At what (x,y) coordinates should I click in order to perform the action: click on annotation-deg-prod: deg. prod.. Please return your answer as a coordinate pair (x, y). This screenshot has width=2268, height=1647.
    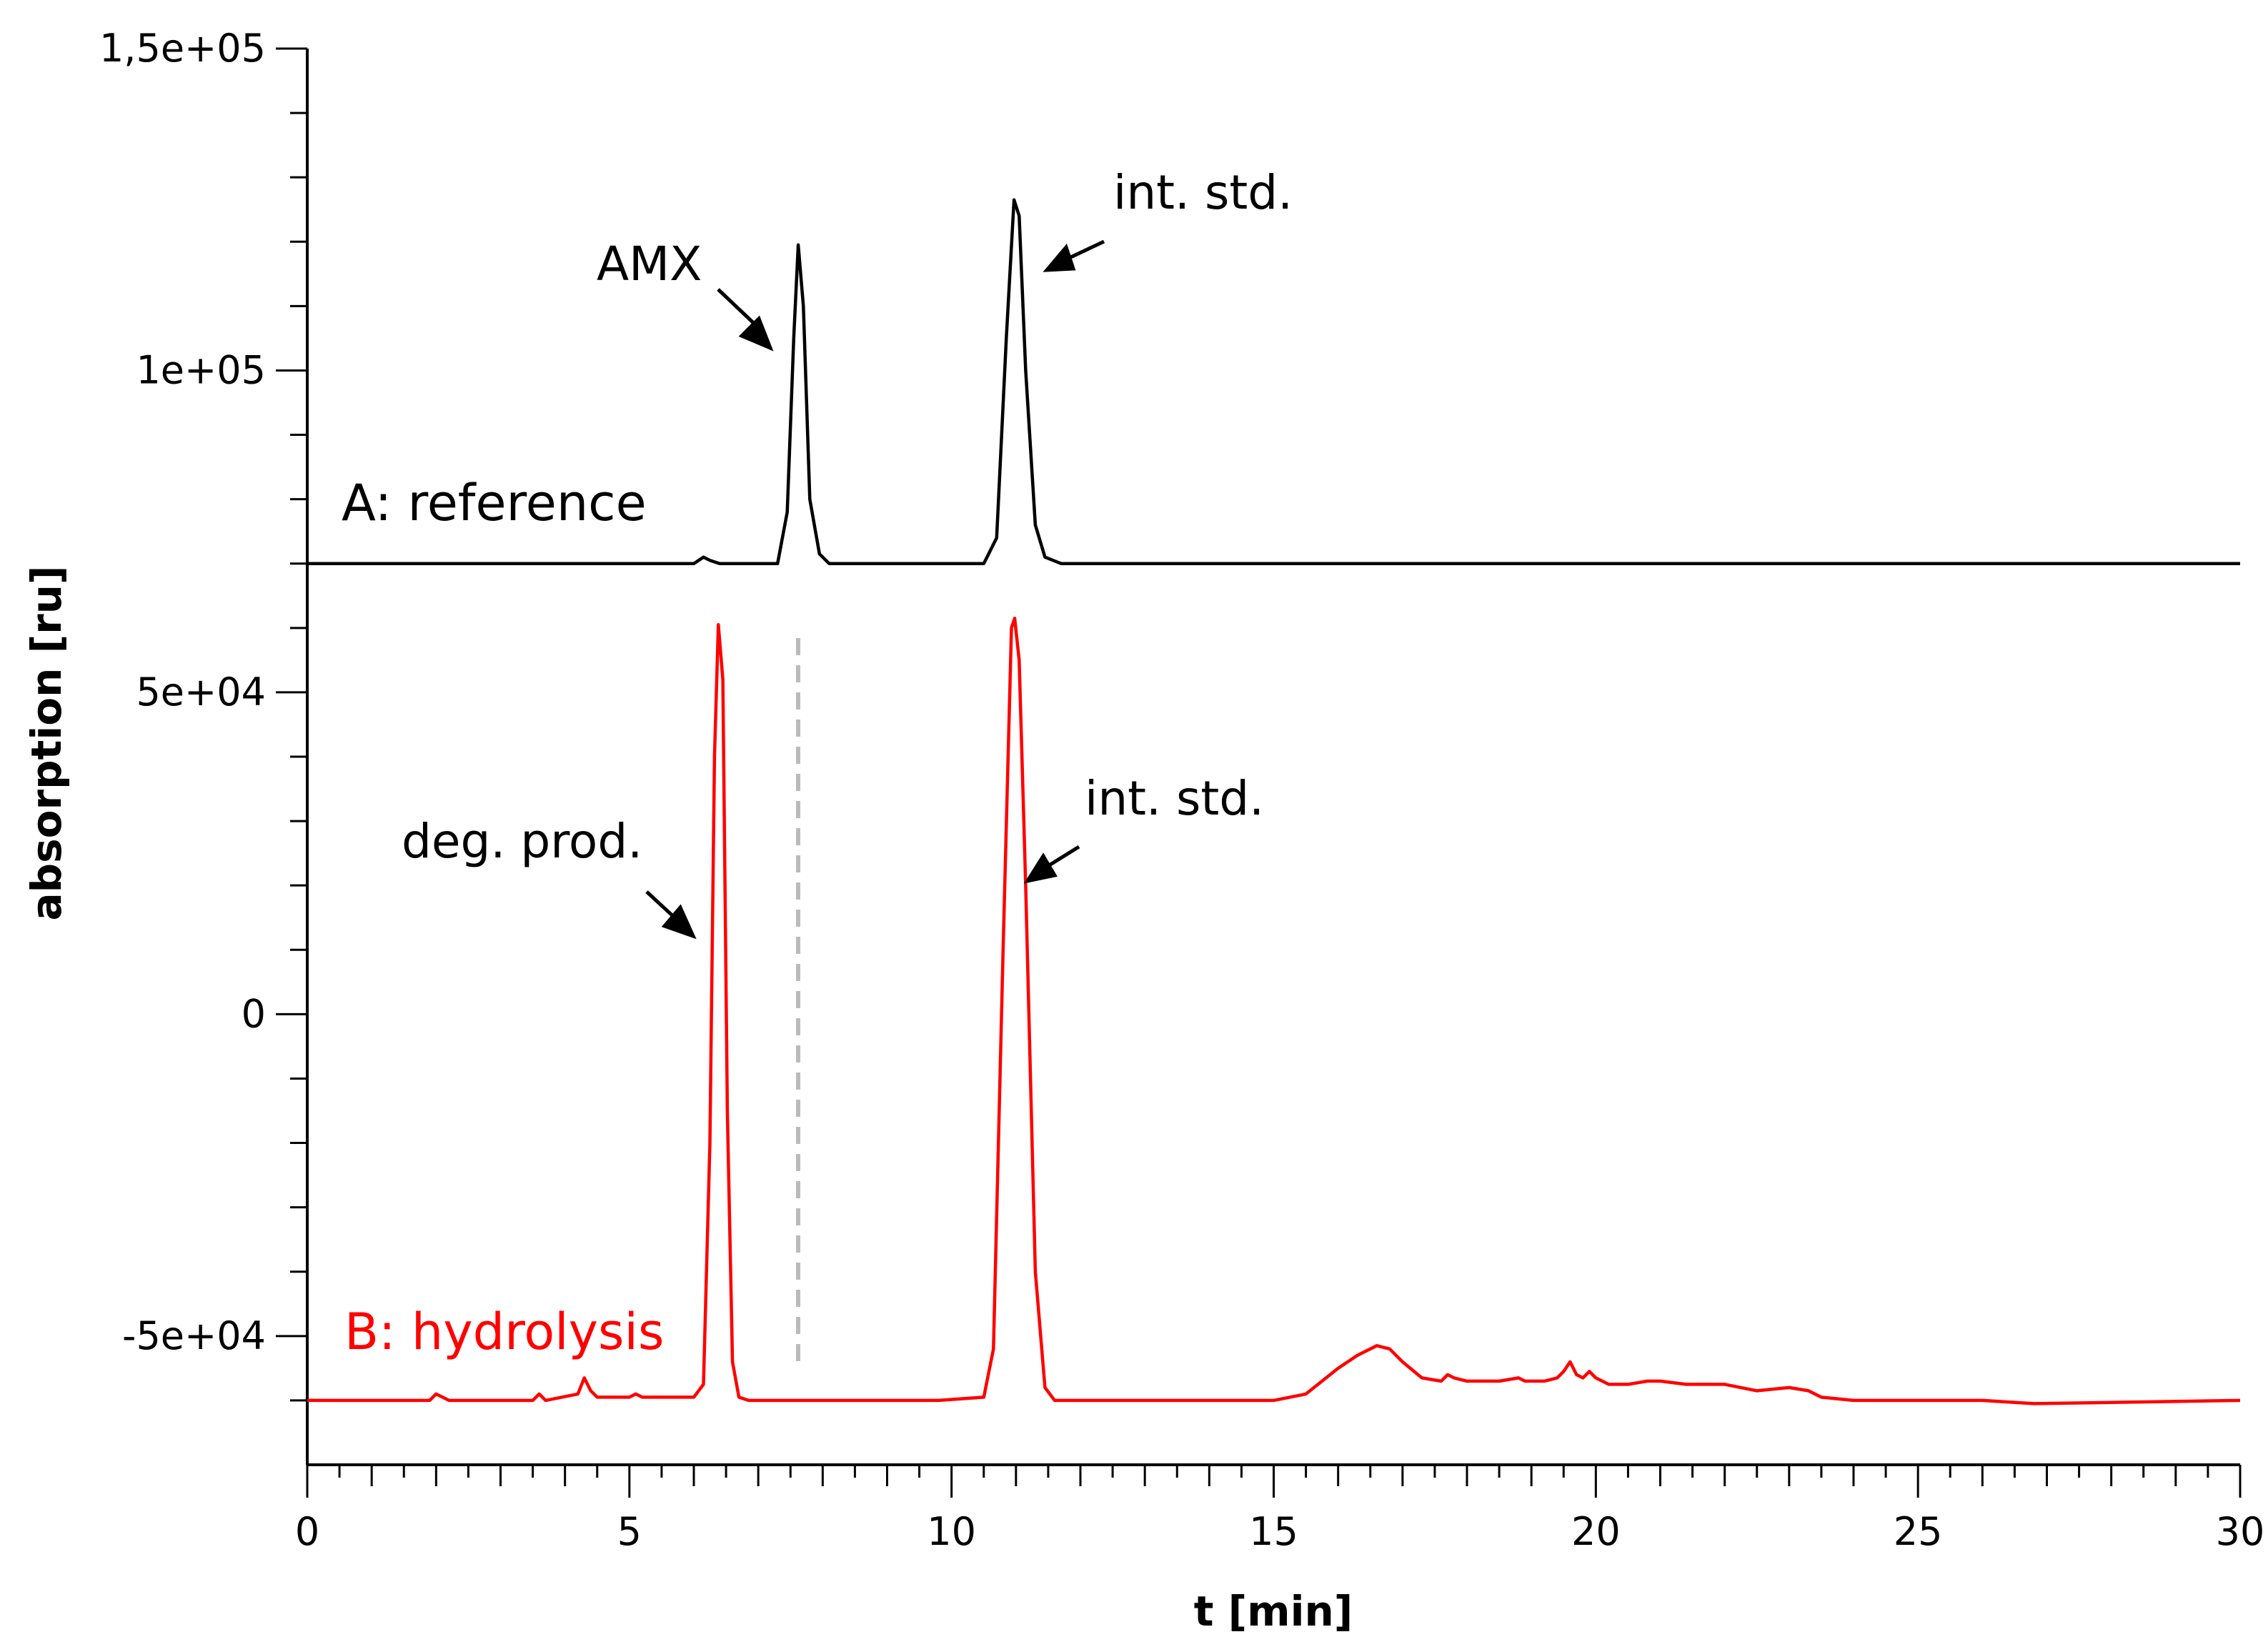
    Looking at the image, I should click on (522, 841).